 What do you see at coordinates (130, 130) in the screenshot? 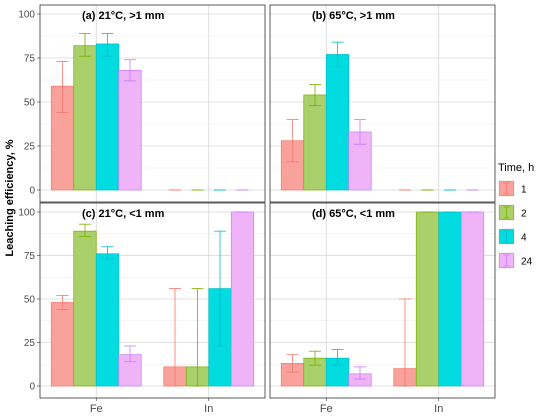
I see `bar-fe-24h` at bounding box center [130, 130].